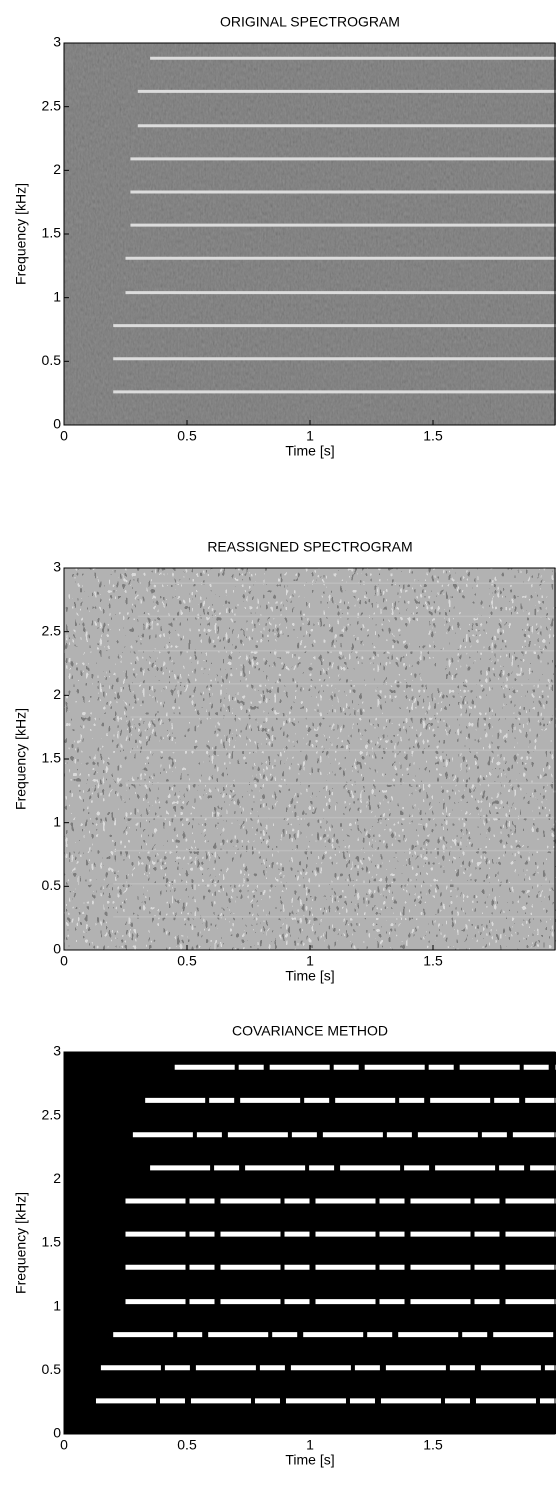 The height and width of the screenshot is (1485, 556). What do you see at coordinates (310, 22) in the screenshot?
I see `chart-title: ORIGINAL SPECTROGRAM` at bounding box center [310, 22].